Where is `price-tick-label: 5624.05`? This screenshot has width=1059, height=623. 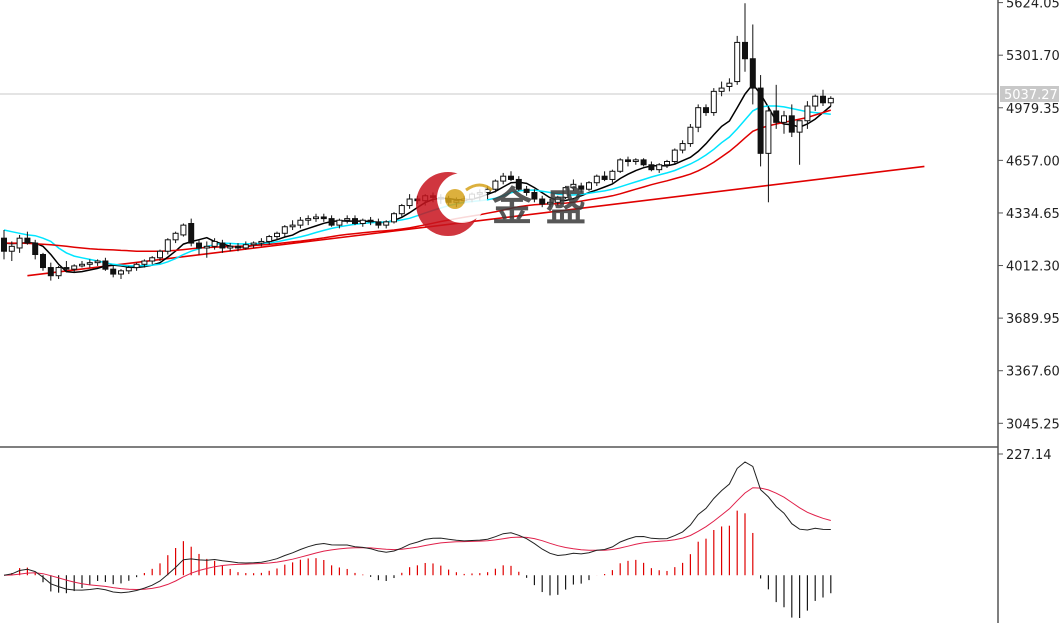 price-tick-label: 5624.05 is located at coordinates (1032, 6).